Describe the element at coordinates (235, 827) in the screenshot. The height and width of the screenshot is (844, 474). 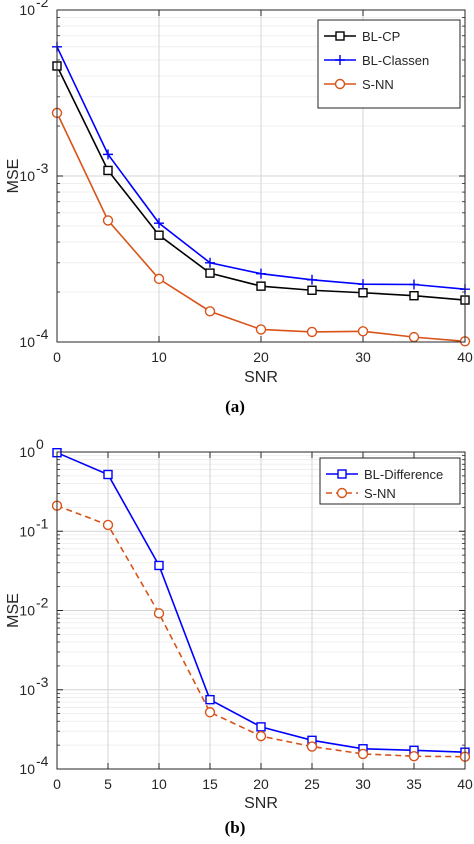
I see `subfigure-label: (b)` at that location.